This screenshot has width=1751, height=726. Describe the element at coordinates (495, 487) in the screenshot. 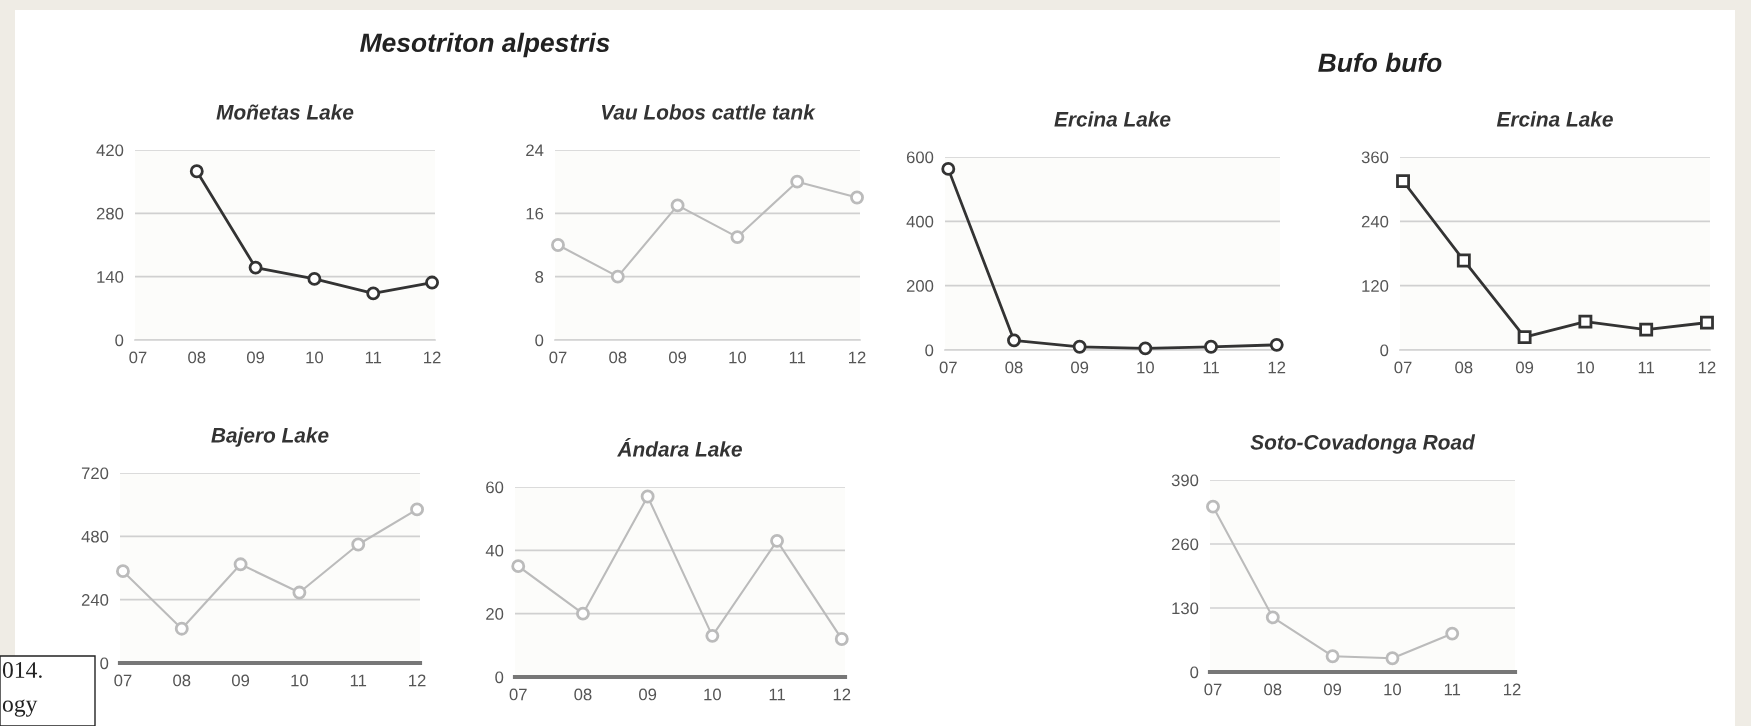

I see `y-tick-label: 60` at that location.